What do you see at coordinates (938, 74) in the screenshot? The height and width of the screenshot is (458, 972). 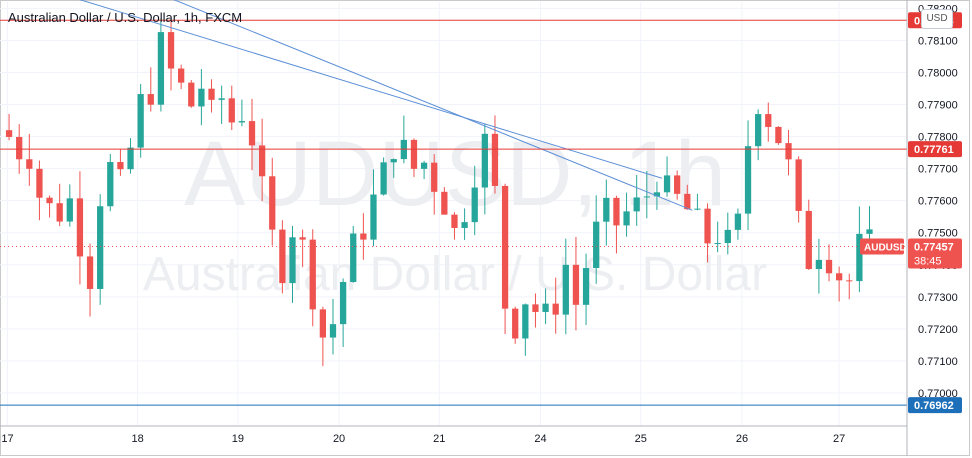 I see `y-tick-label: 0.78000` at bounding box center [938, 74].